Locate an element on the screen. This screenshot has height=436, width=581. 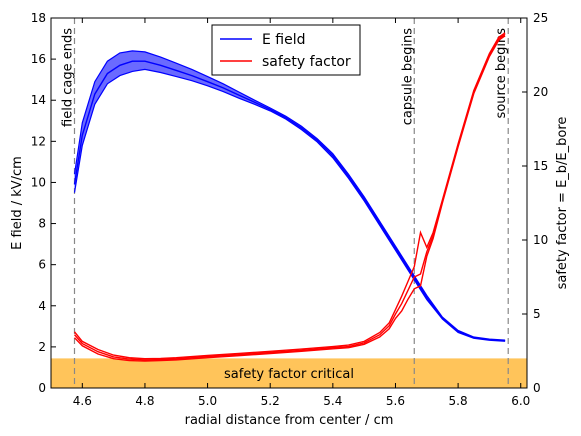
vline-label-2: source begins is located at coordinates (501, 73).